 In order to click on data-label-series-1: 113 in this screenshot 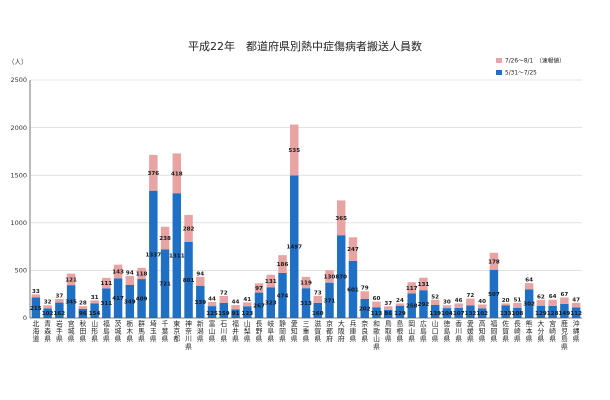, I will do `click(377, 314)`.